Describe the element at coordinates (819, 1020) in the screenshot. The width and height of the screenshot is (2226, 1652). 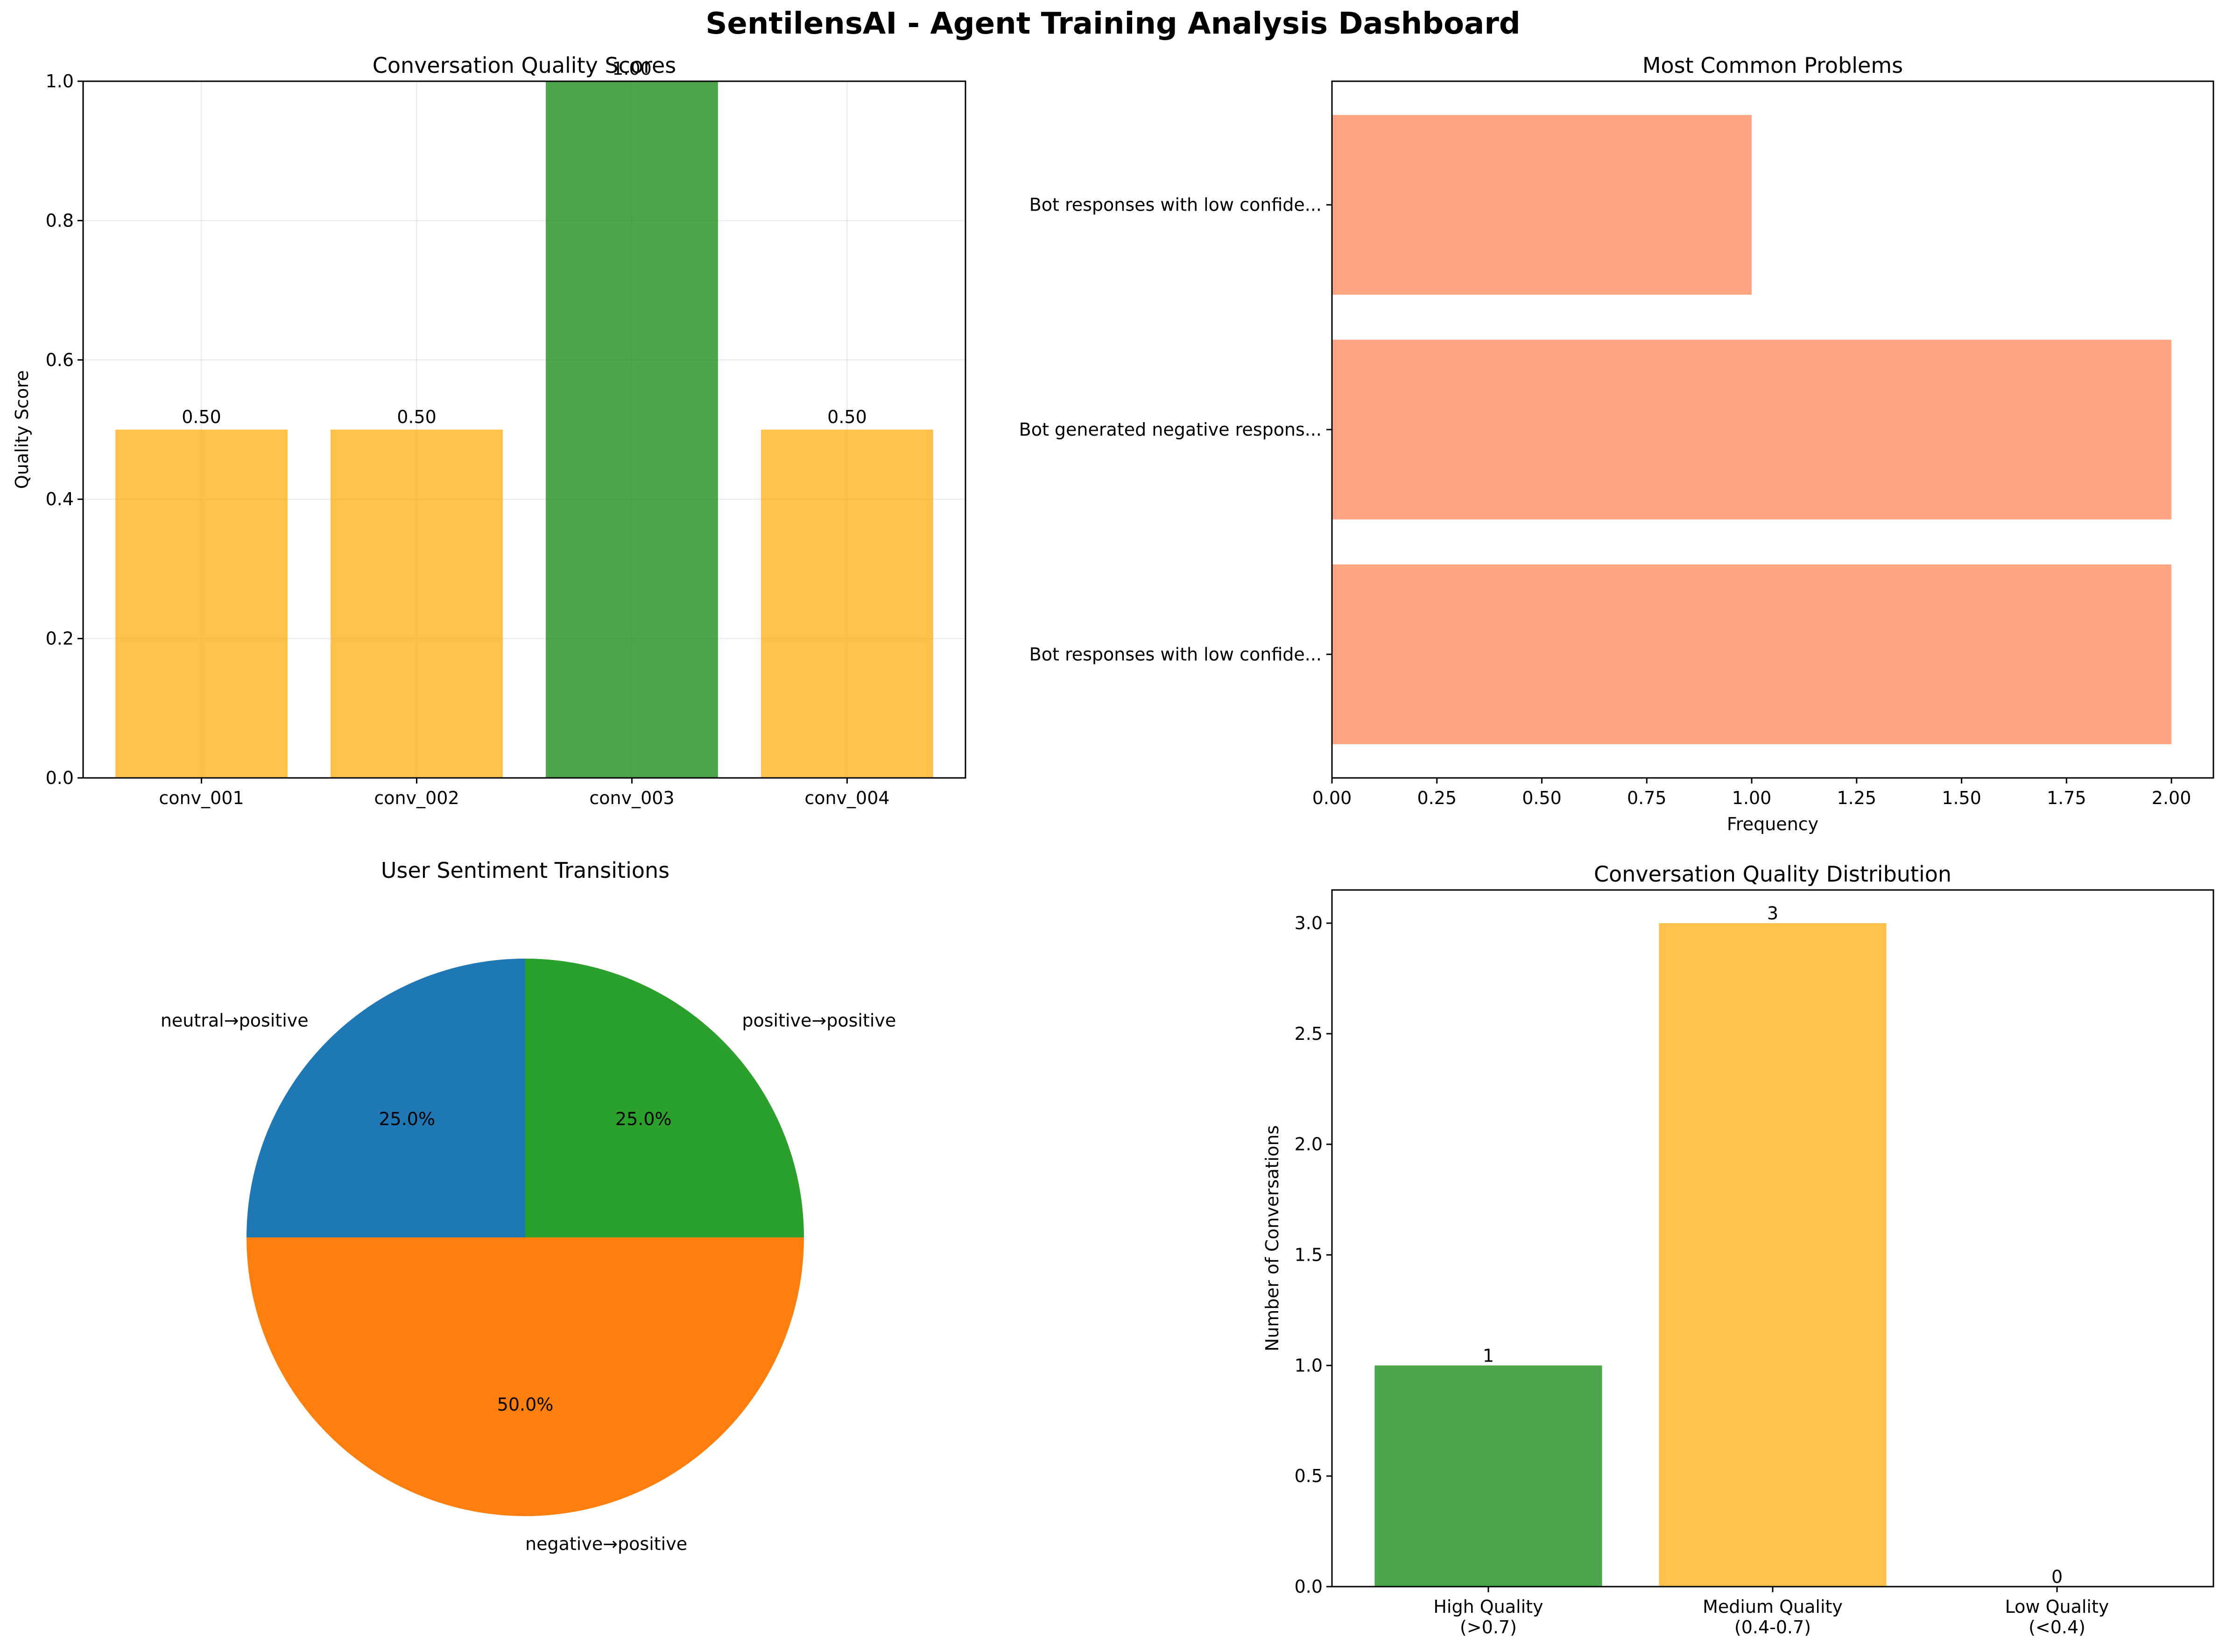
I see `slice-label: positive→positive` at that location.